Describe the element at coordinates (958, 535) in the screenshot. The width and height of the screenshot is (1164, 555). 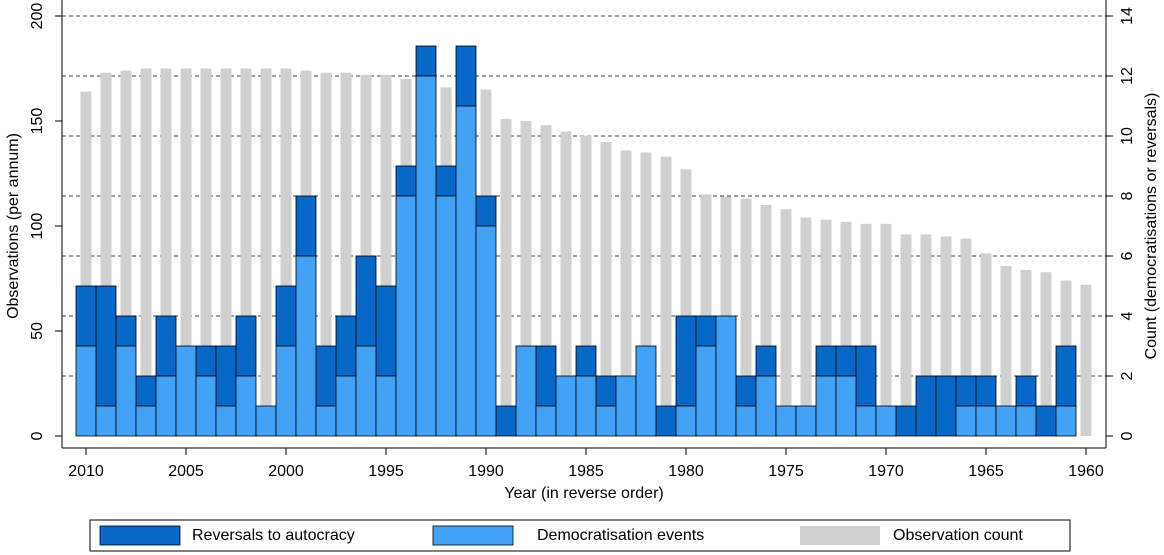
I see `legend-label: Observation count` at that location.